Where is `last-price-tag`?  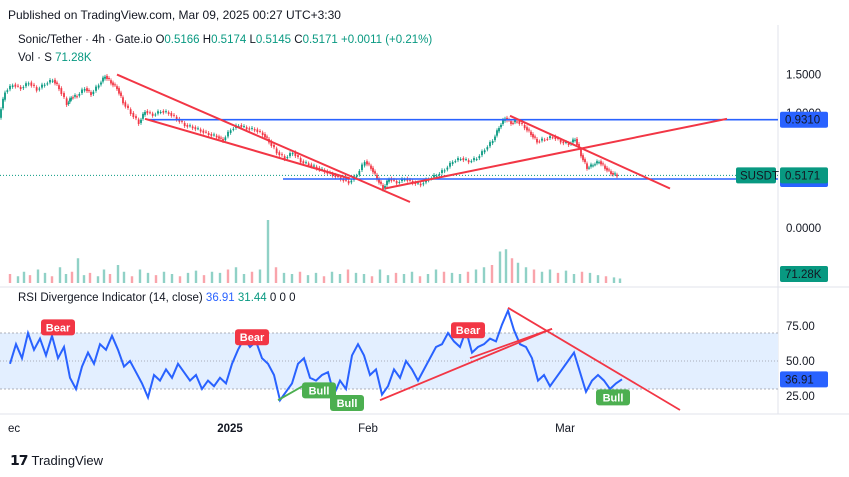 last-price-tag is located at coordinates (804, 175).